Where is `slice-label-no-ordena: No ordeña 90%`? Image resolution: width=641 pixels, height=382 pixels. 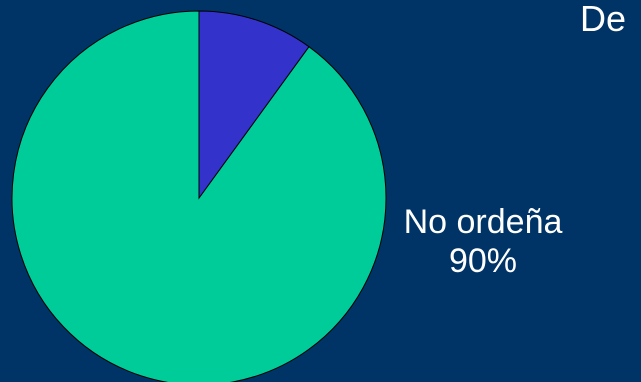
slice-label-no-ordena: No ordeña 90% is located at coordinates (483, 242).